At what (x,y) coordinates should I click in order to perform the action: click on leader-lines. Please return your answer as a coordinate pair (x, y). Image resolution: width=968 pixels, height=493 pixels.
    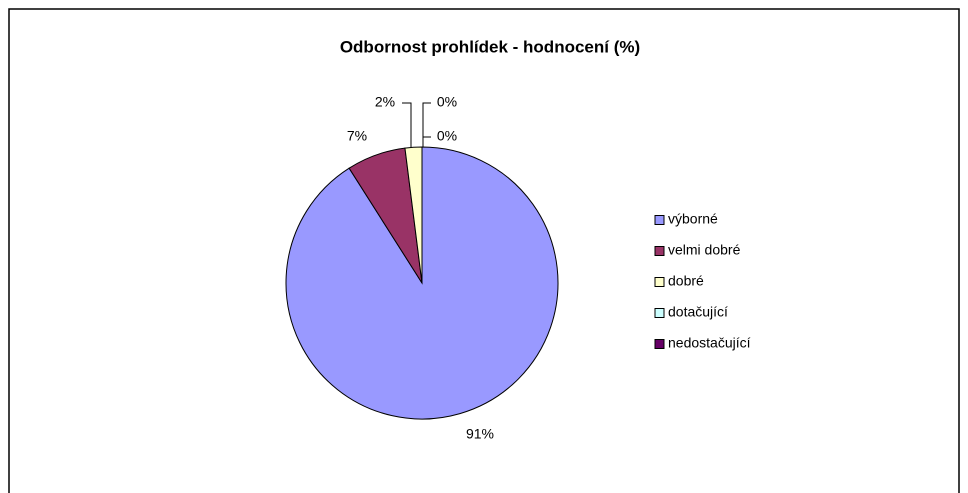
    Looking at the image, I should click on (416, 126).